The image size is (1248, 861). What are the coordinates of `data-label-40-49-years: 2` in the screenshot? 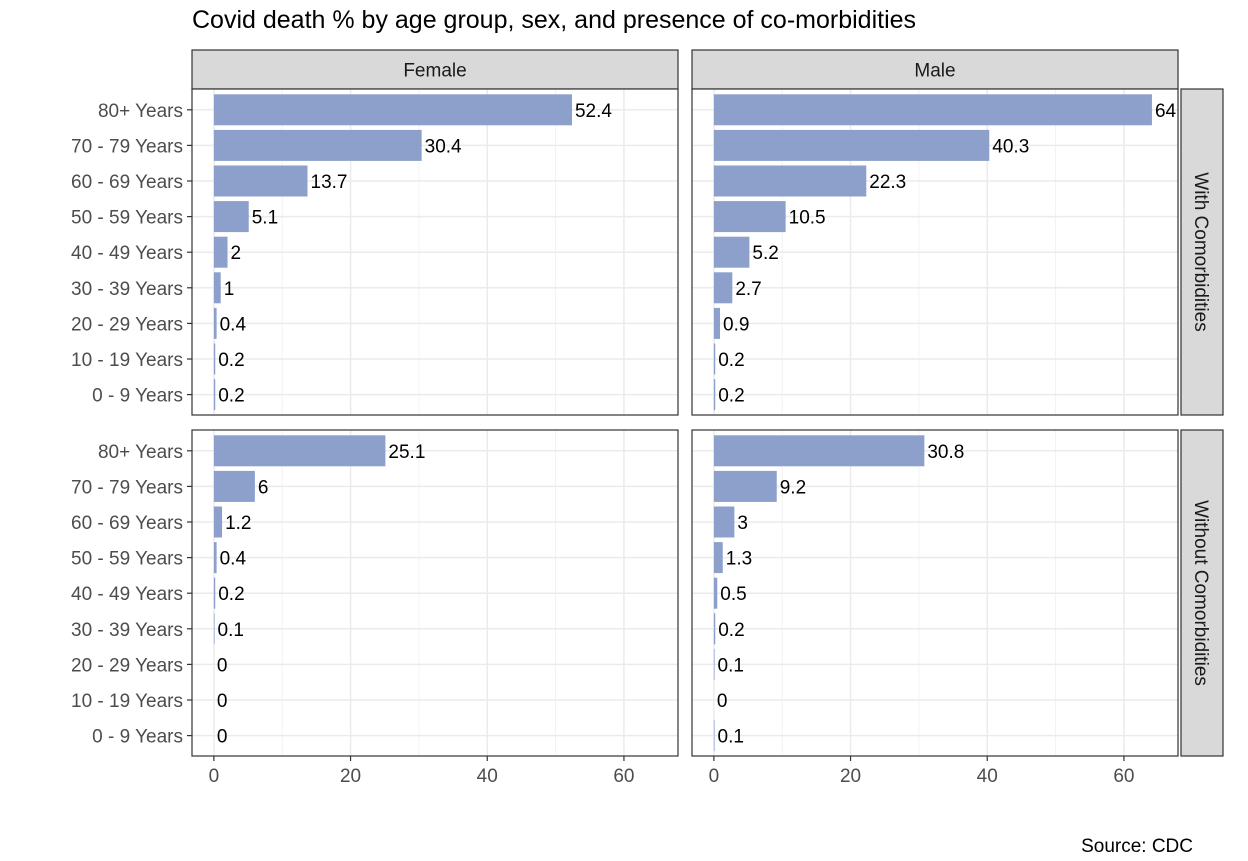 It's located at (236, 253).